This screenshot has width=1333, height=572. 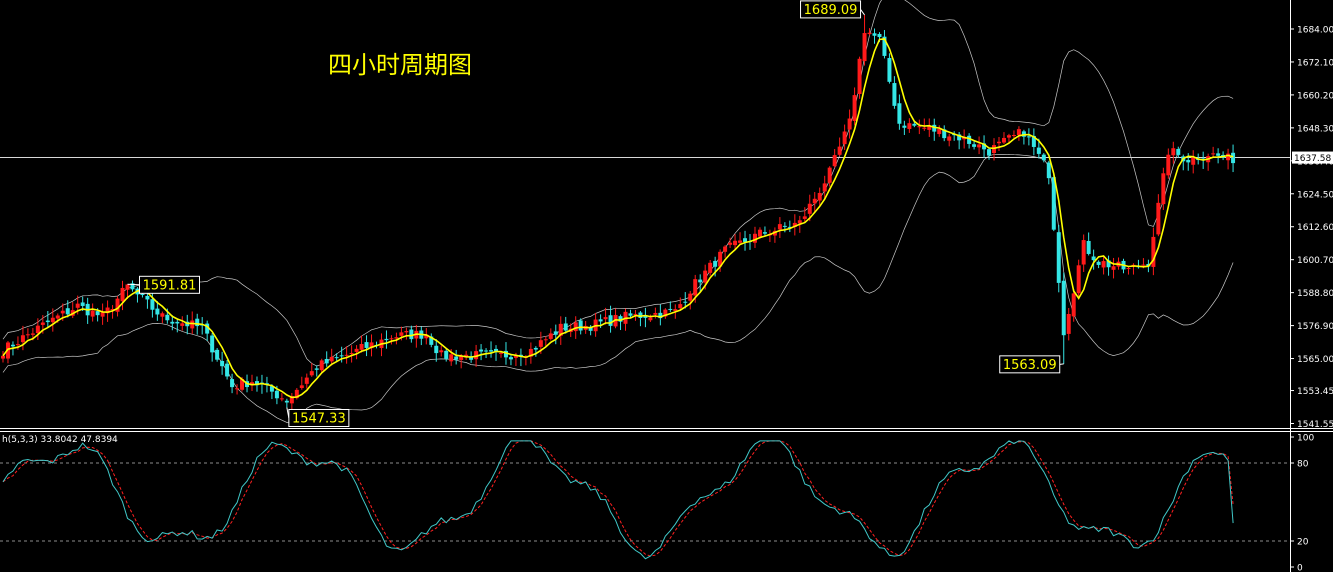 I want to click on price-tick-label: 1612.60, so click(x=1315, y=228).